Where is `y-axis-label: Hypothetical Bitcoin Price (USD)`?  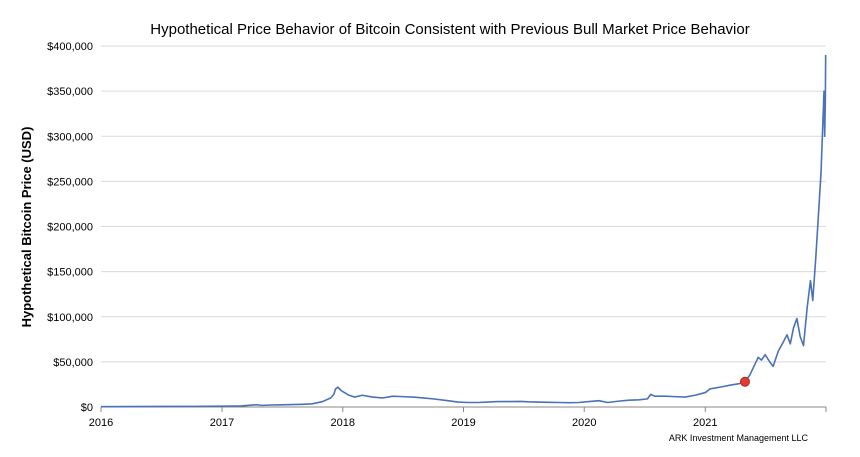 y-axis-label: Hypothetical Bitcoin Price (USD) is located at coordinates (26, 227).